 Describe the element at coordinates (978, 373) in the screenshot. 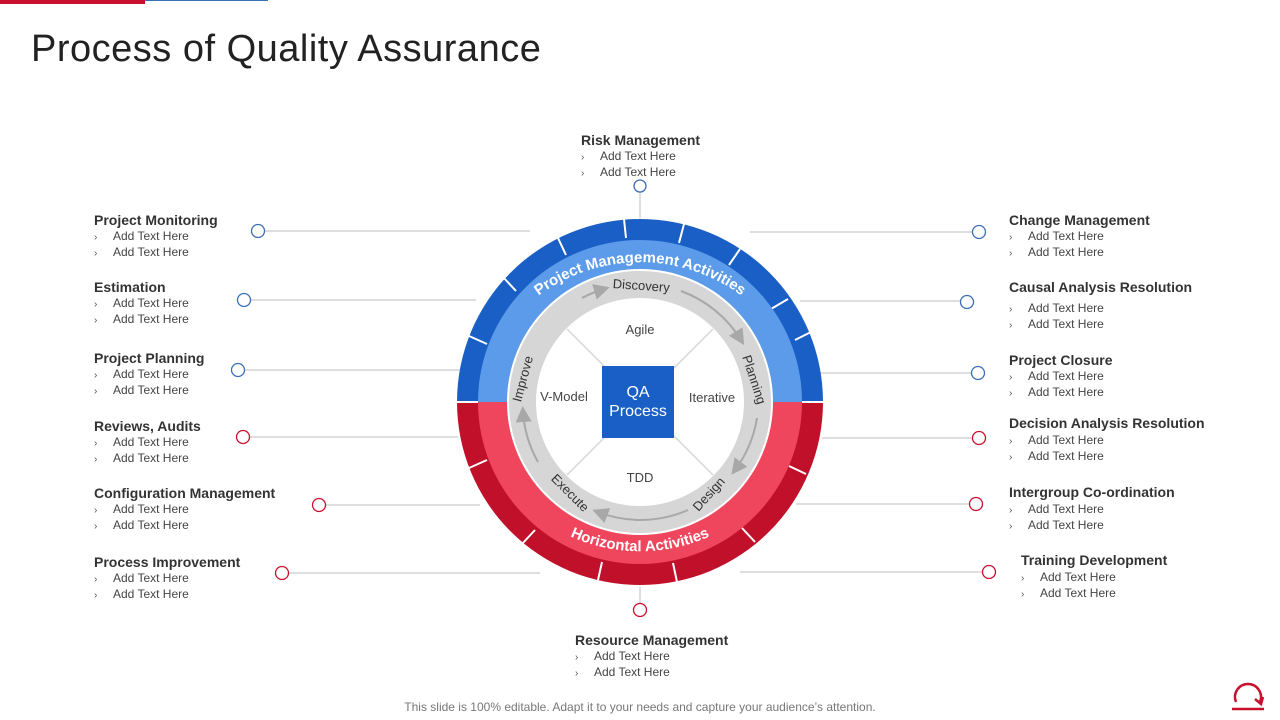

I see `node-circle-project-closure` at that location.